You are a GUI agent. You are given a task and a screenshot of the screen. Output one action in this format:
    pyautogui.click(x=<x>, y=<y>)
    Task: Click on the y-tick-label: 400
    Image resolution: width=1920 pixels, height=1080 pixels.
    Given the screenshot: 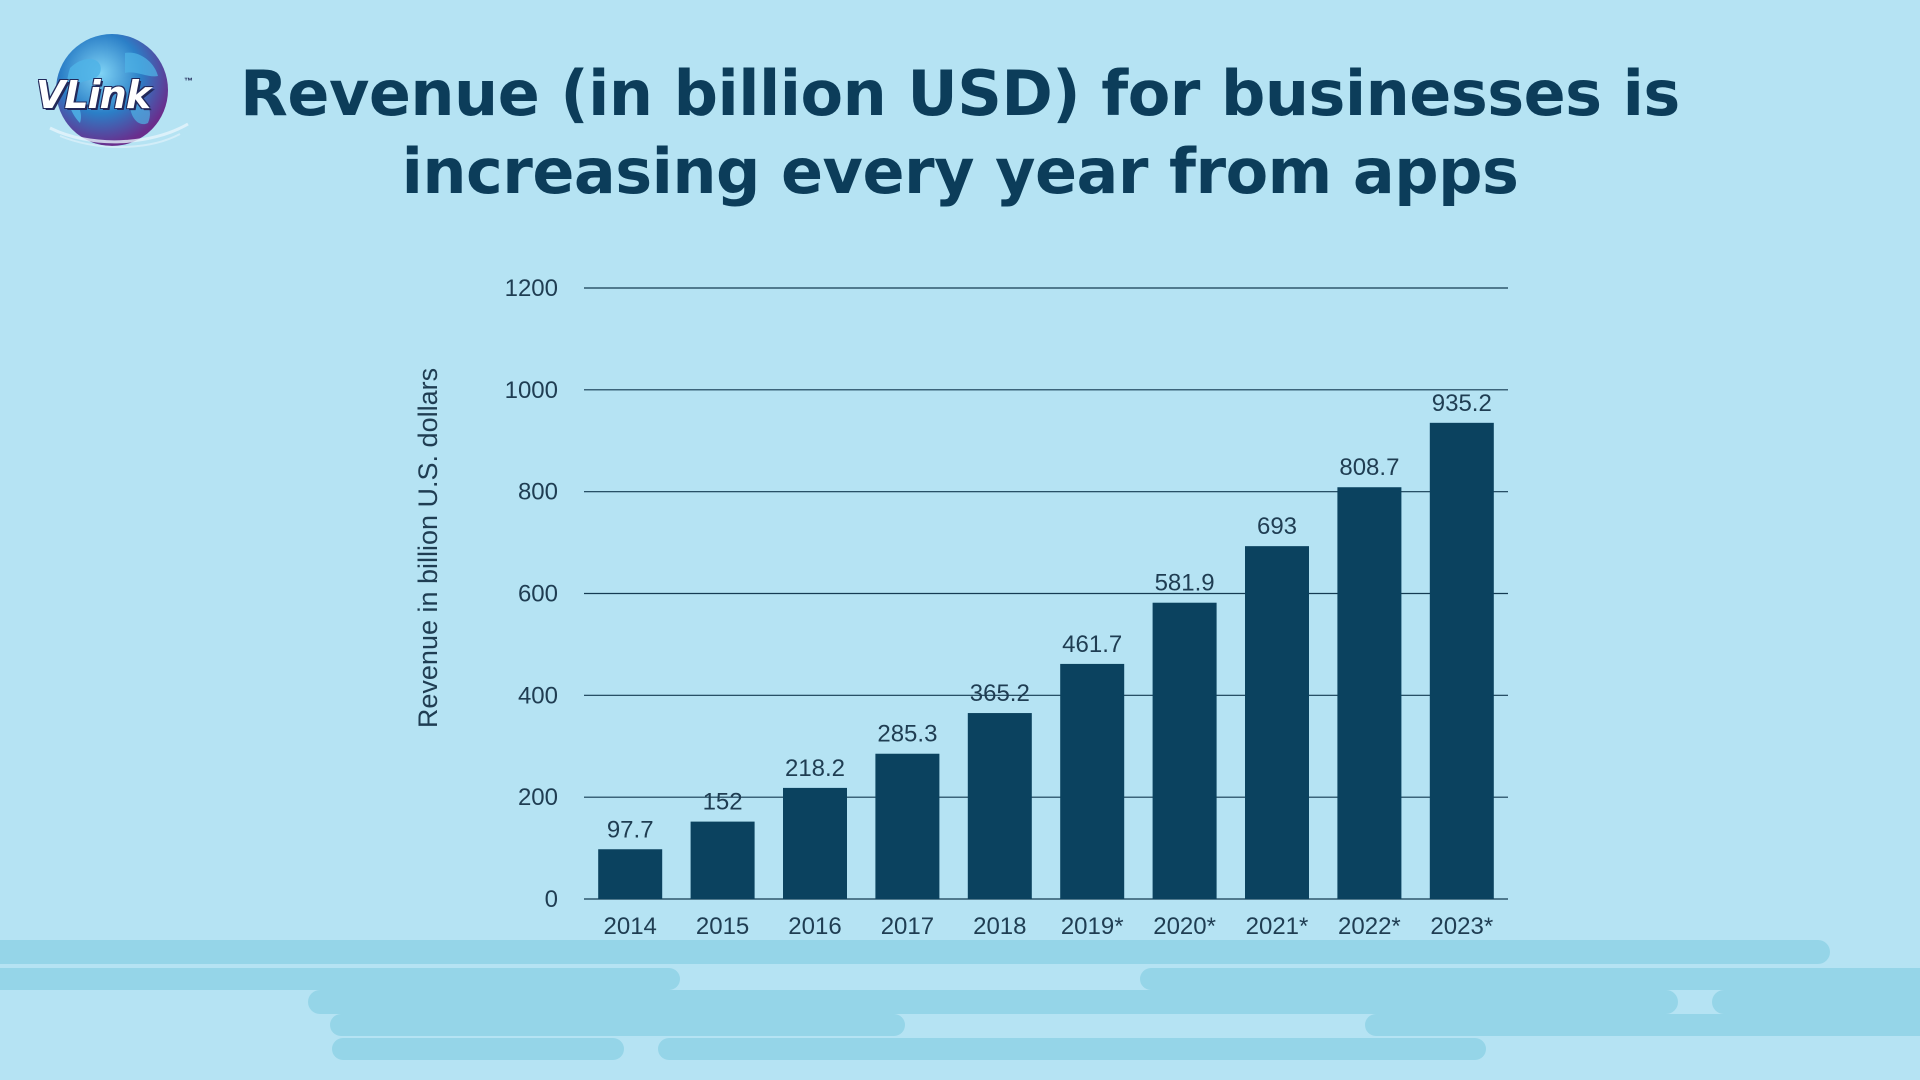 What is the action you would take?
    pyautogui.click(x=538, y=695)
    